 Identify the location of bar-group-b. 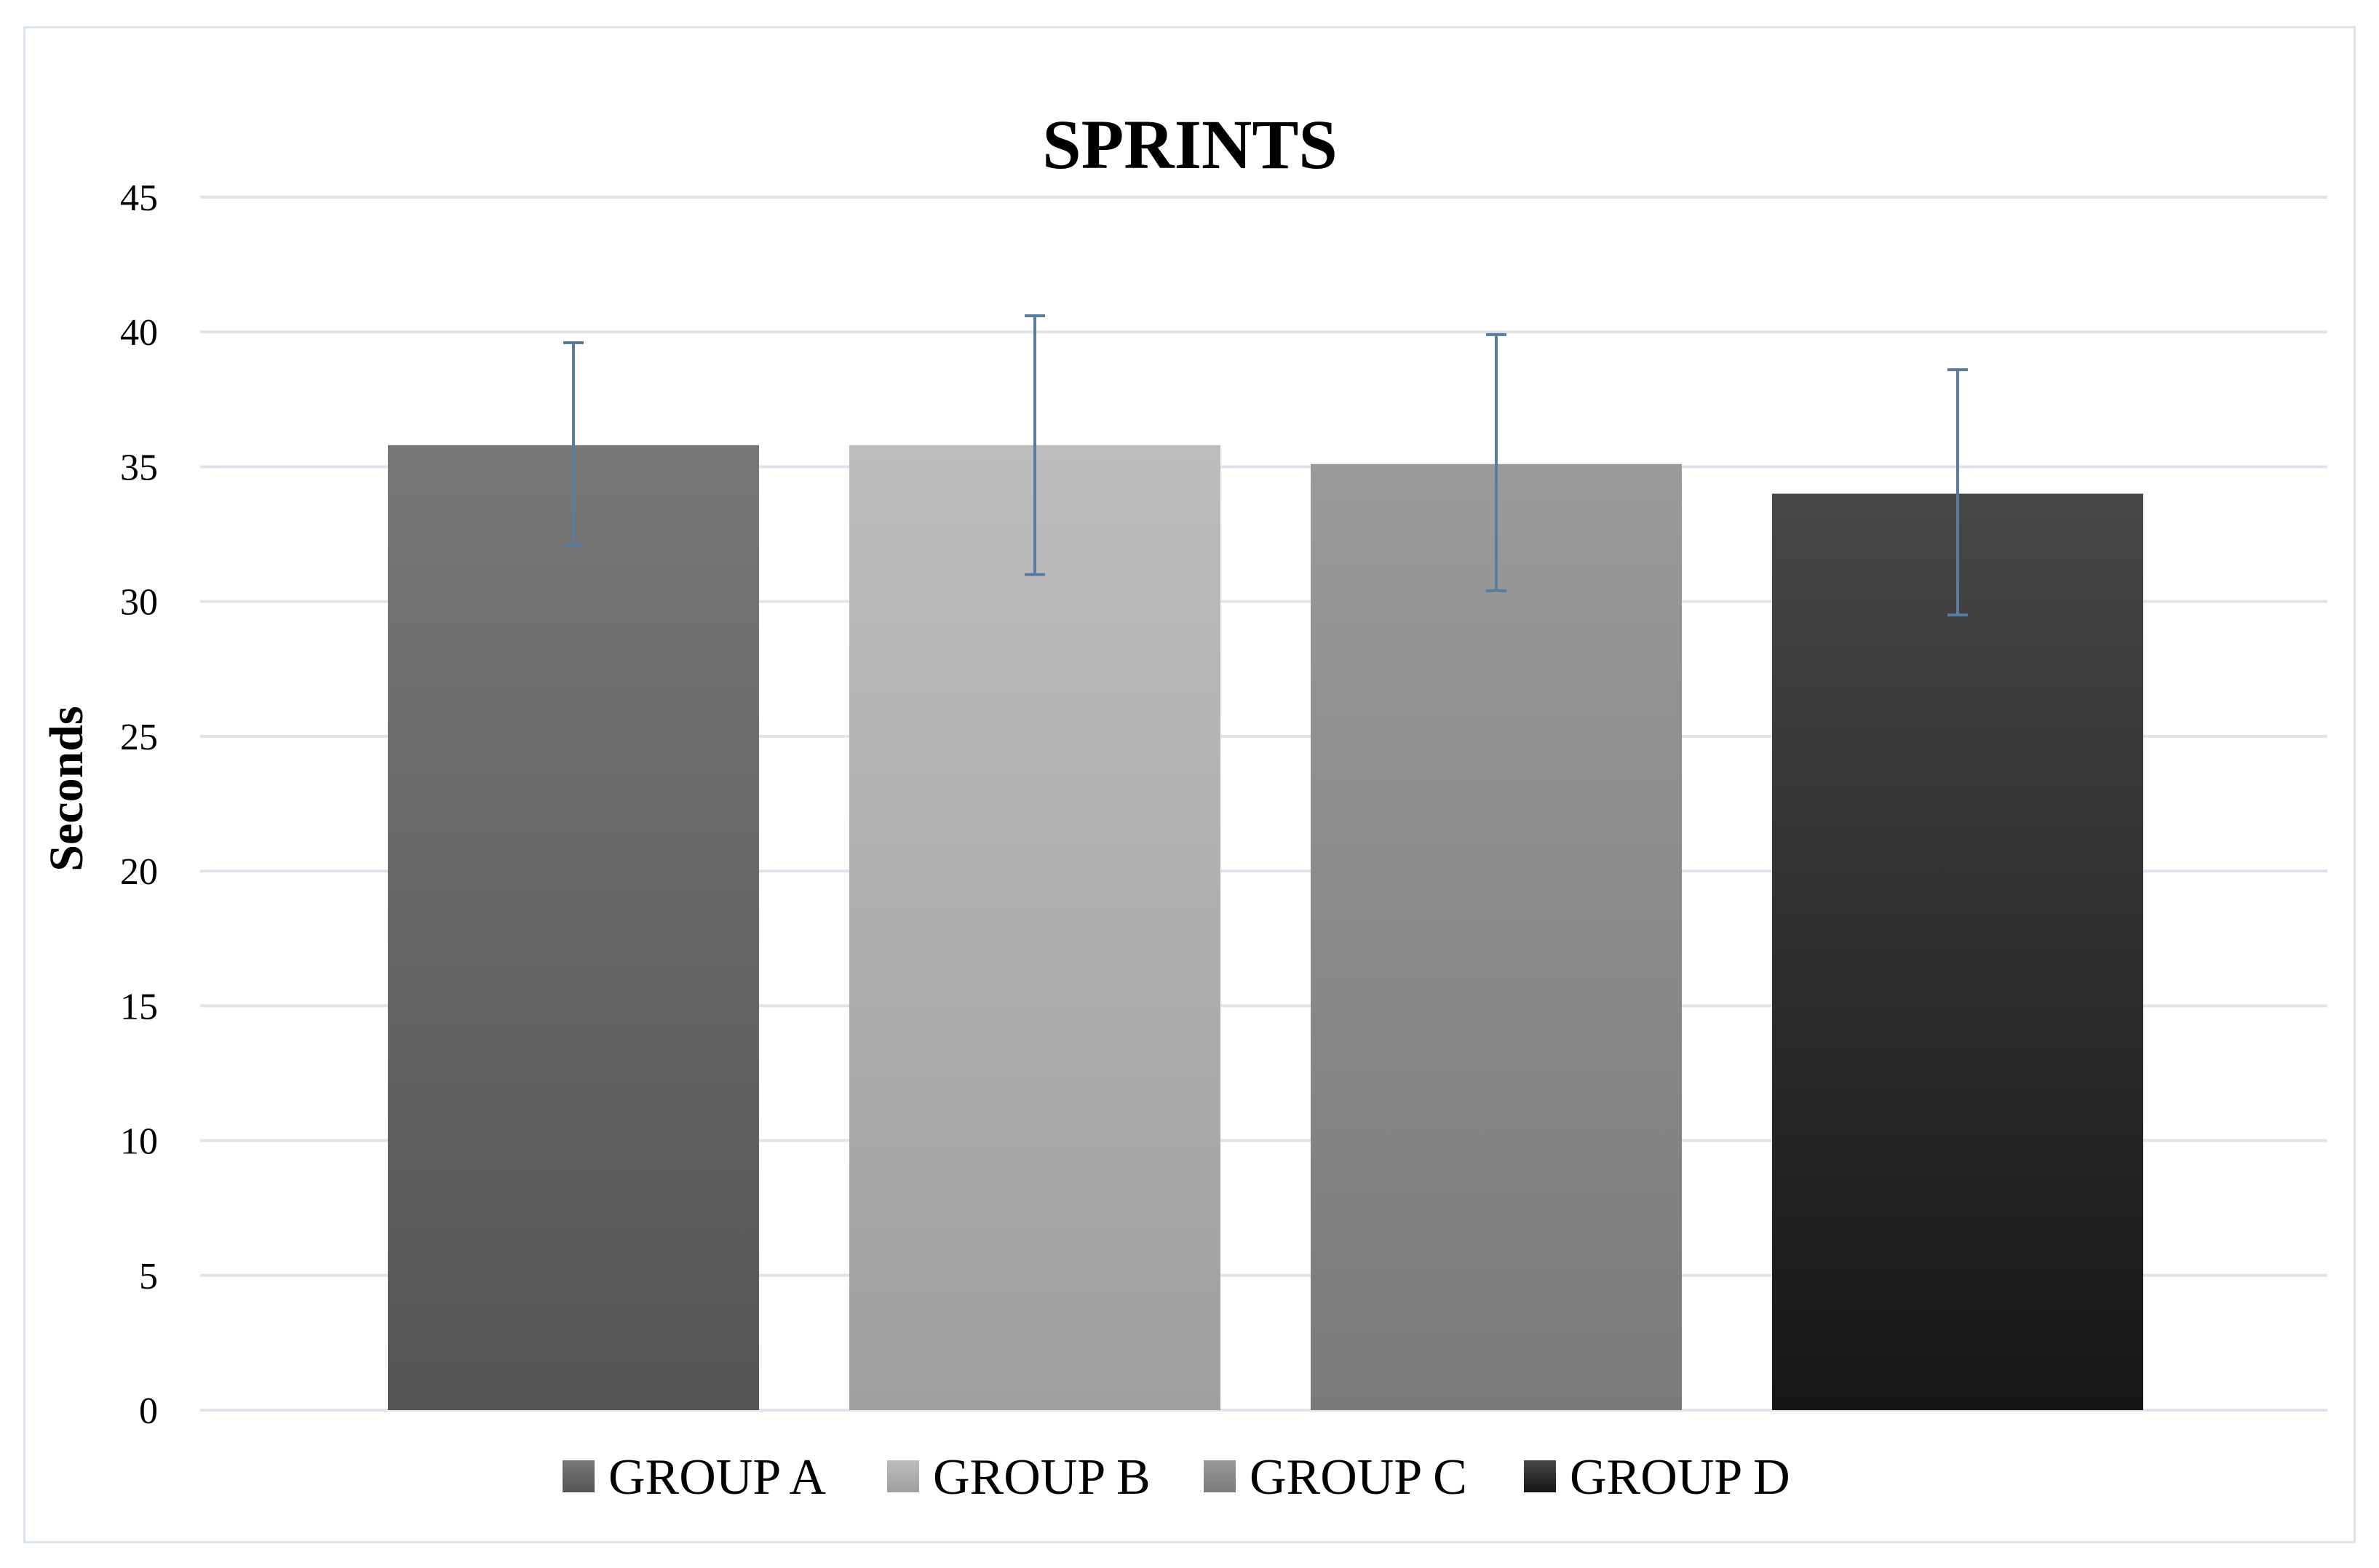
(1034, 928).